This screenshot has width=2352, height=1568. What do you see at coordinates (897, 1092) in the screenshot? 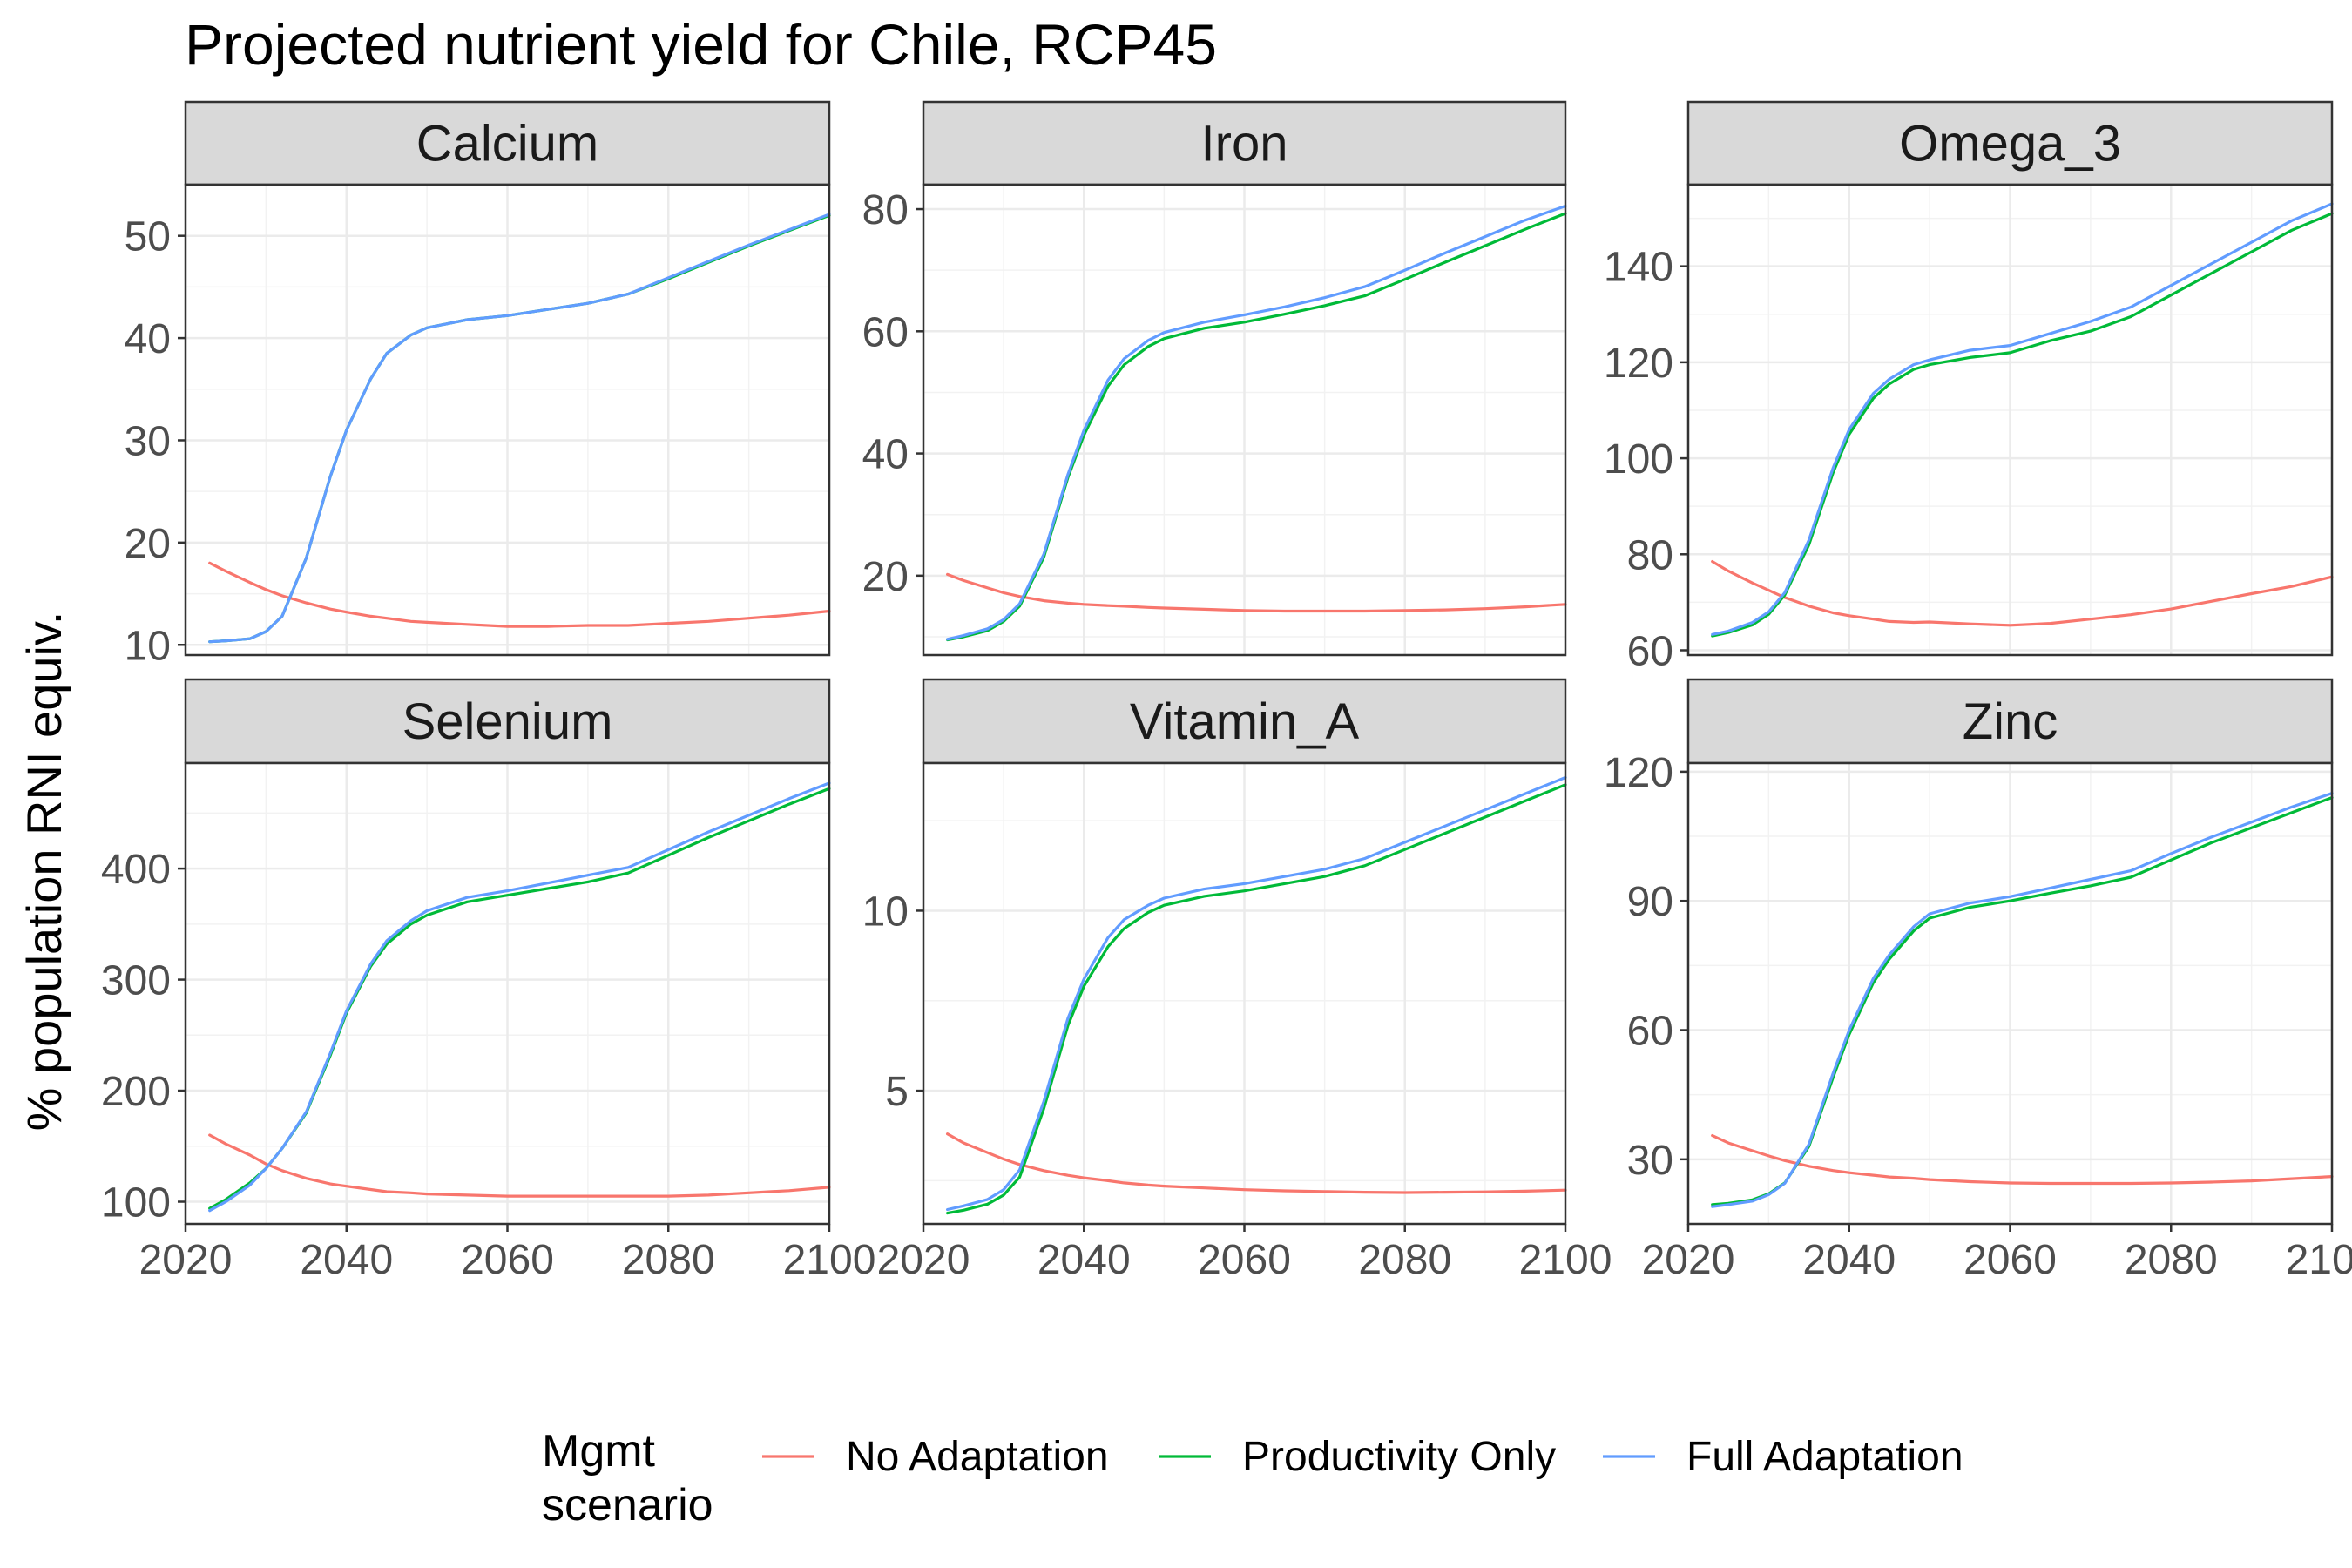
I see `y-tick-label: 5` at bounding box center [897, 1092].